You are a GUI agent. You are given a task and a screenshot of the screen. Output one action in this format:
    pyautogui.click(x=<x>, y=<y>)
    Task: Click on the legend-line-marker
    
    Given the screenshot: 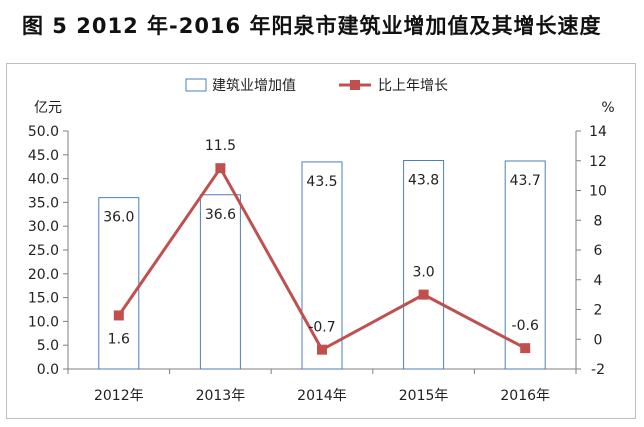 What is the action you would take?
    pyautogui.click(x=355, y=85)
    